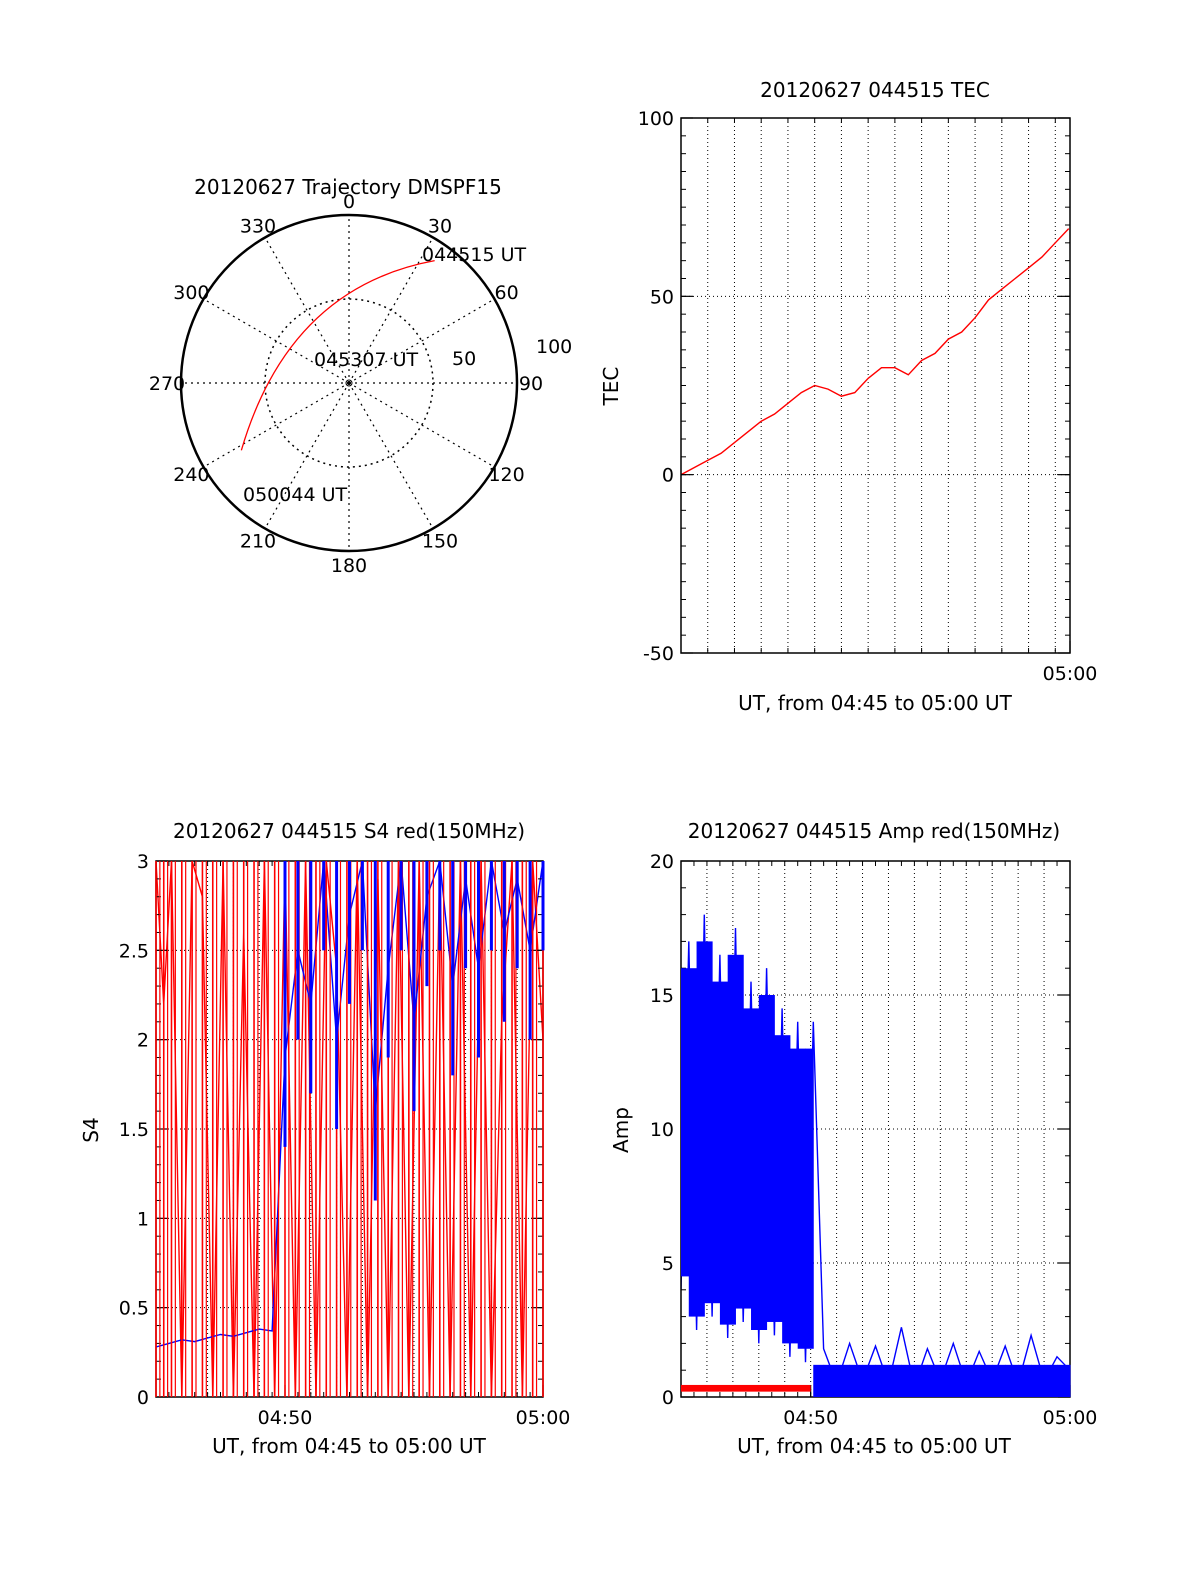 The width and height of the screenshot is (1200, 1575). I want to click on polar-angle-tick-label: 300, so click(191, 293).